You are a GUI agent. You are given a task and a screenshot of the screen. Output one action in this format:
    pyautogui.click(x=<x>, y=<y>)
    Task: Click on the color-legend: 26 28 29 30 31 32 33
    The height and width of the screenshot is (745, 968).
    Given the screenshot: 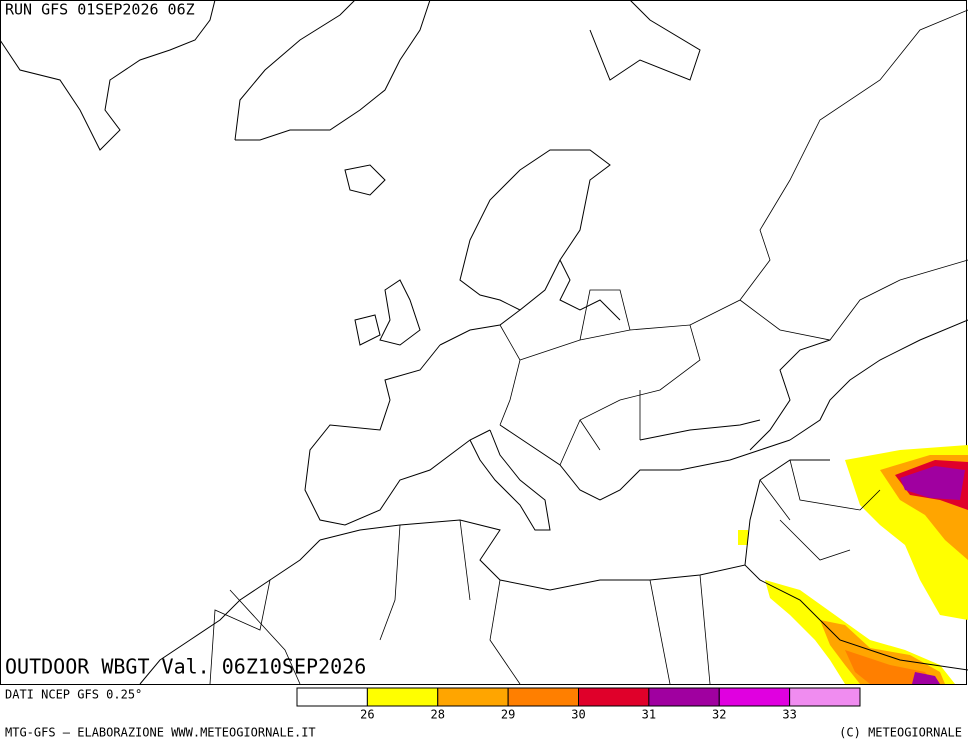 What is the action you would take?
    pyautogui.click(x=578, y=704)
    